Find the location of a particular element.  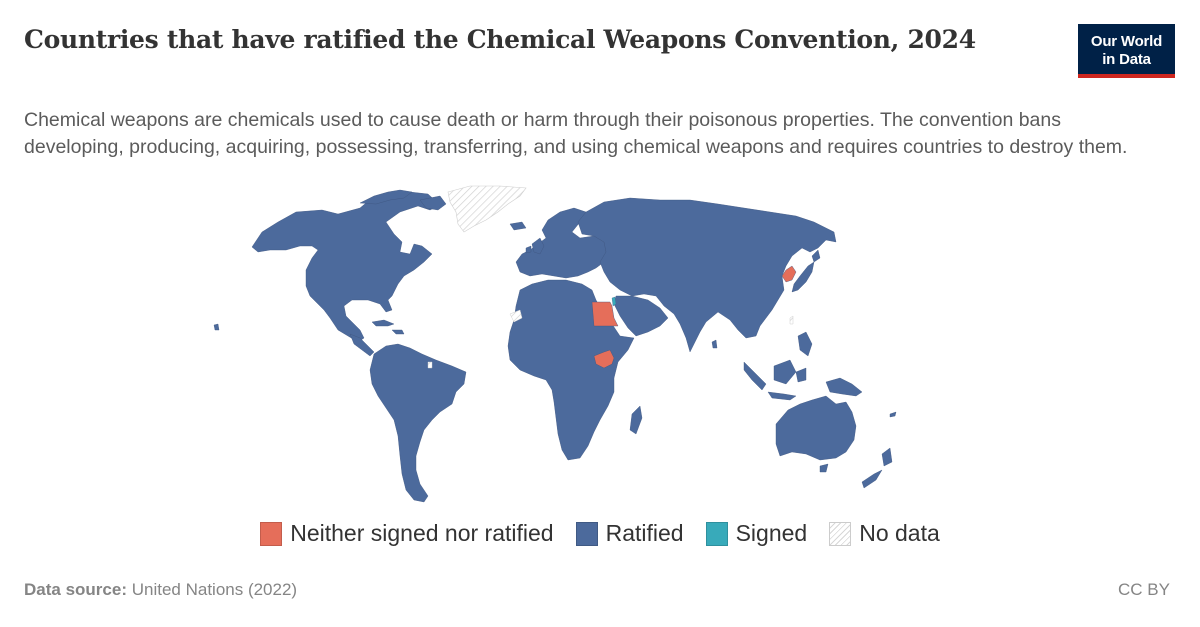

data-source-label: Data source: is located at coordinates (75, 589).